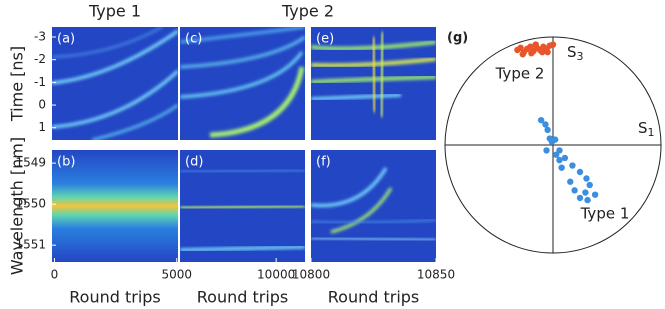 The width and height of the screenshot is (665, 309). What do you see at coordinates (66, 39) in the screenshot?
I see `panel-label: (a)` at bounding box center [66, 39].